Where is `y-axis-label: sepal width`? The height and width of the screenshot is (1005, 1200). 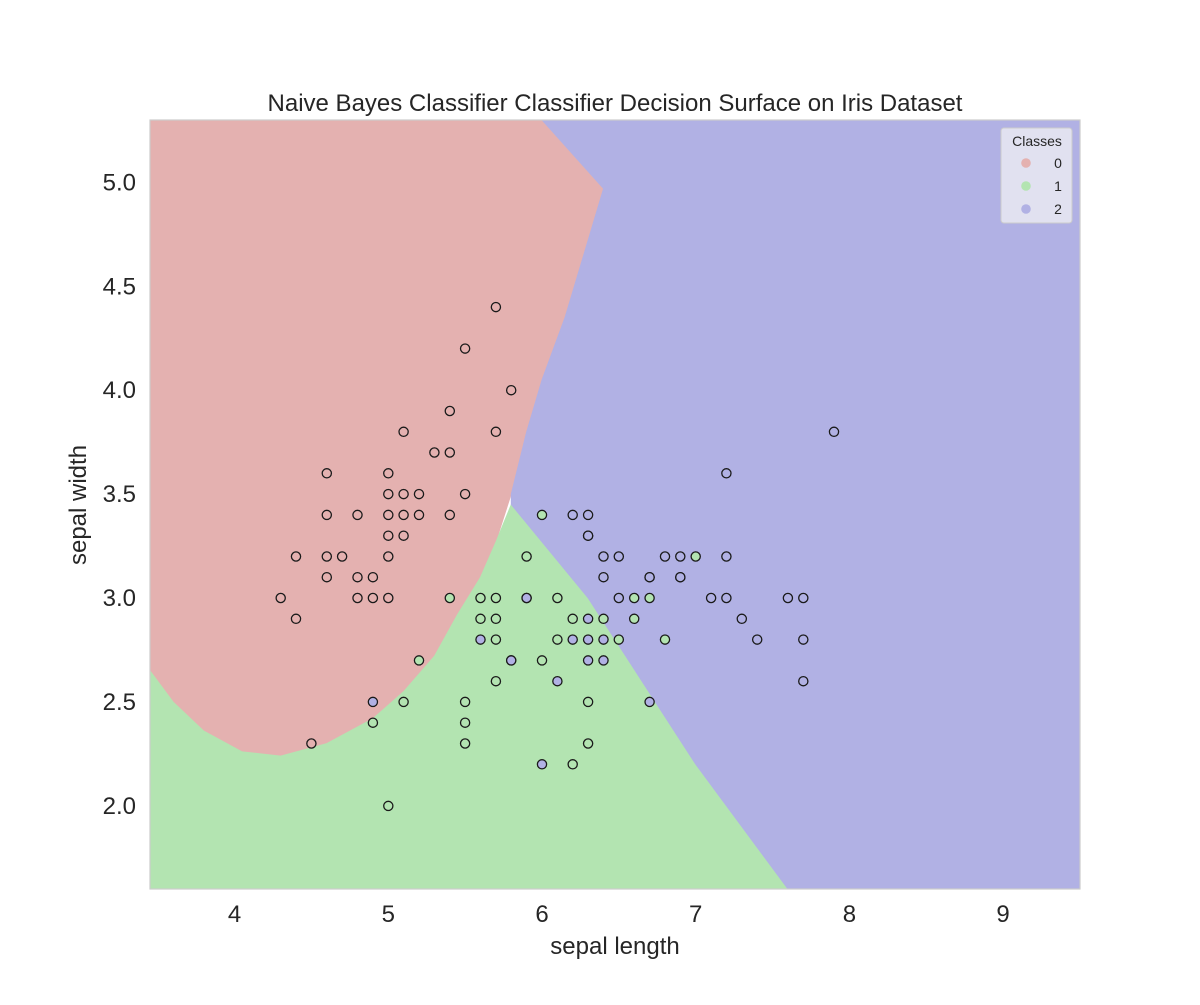 y-axis-label: sepal width is located at coordinates (78, 505).